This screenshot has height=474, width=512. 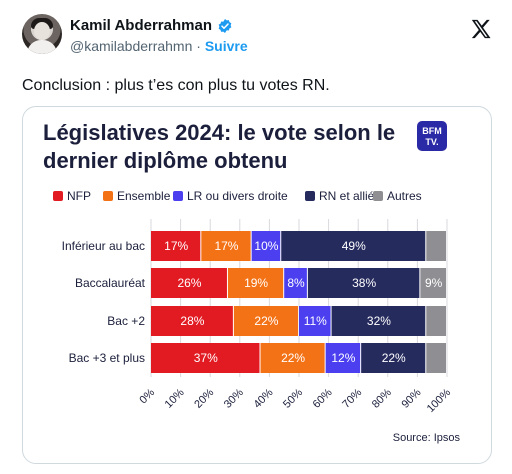 I want to click on data-label: 9%, so click(x=434, y=283).